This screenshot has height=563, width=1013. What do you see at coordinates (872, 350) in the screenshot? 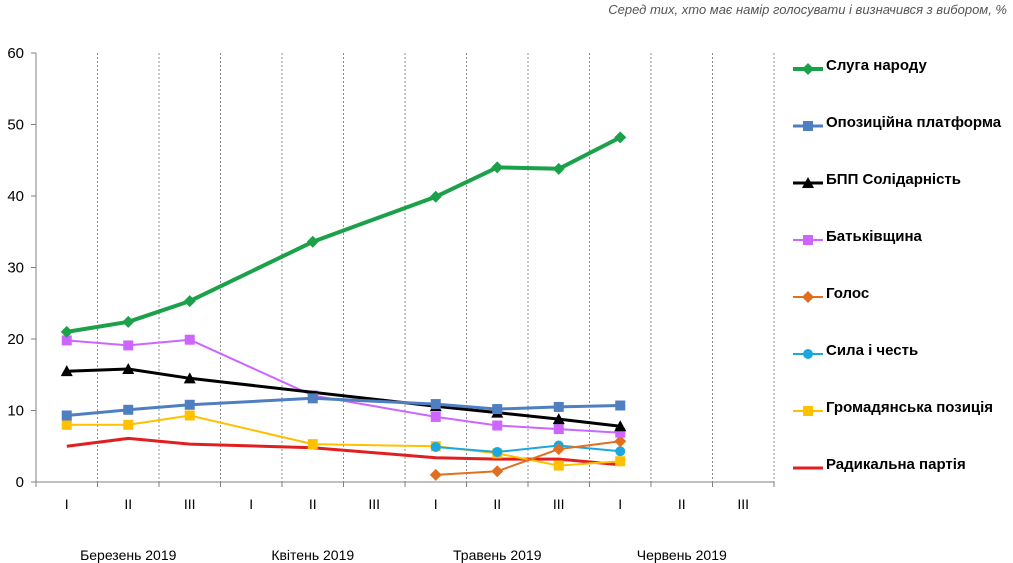
I see `legend-label: Сила і честь` at bounding box center [872, 350].